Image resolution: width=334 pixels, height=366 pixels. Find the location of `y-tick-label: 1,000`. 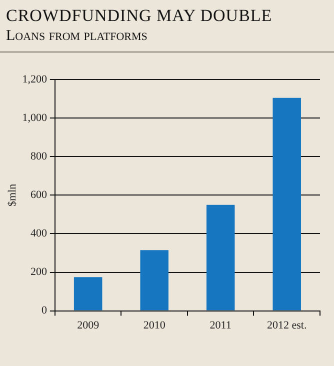

y-tick-label: 1,000 is located at coordinates (35, 118).